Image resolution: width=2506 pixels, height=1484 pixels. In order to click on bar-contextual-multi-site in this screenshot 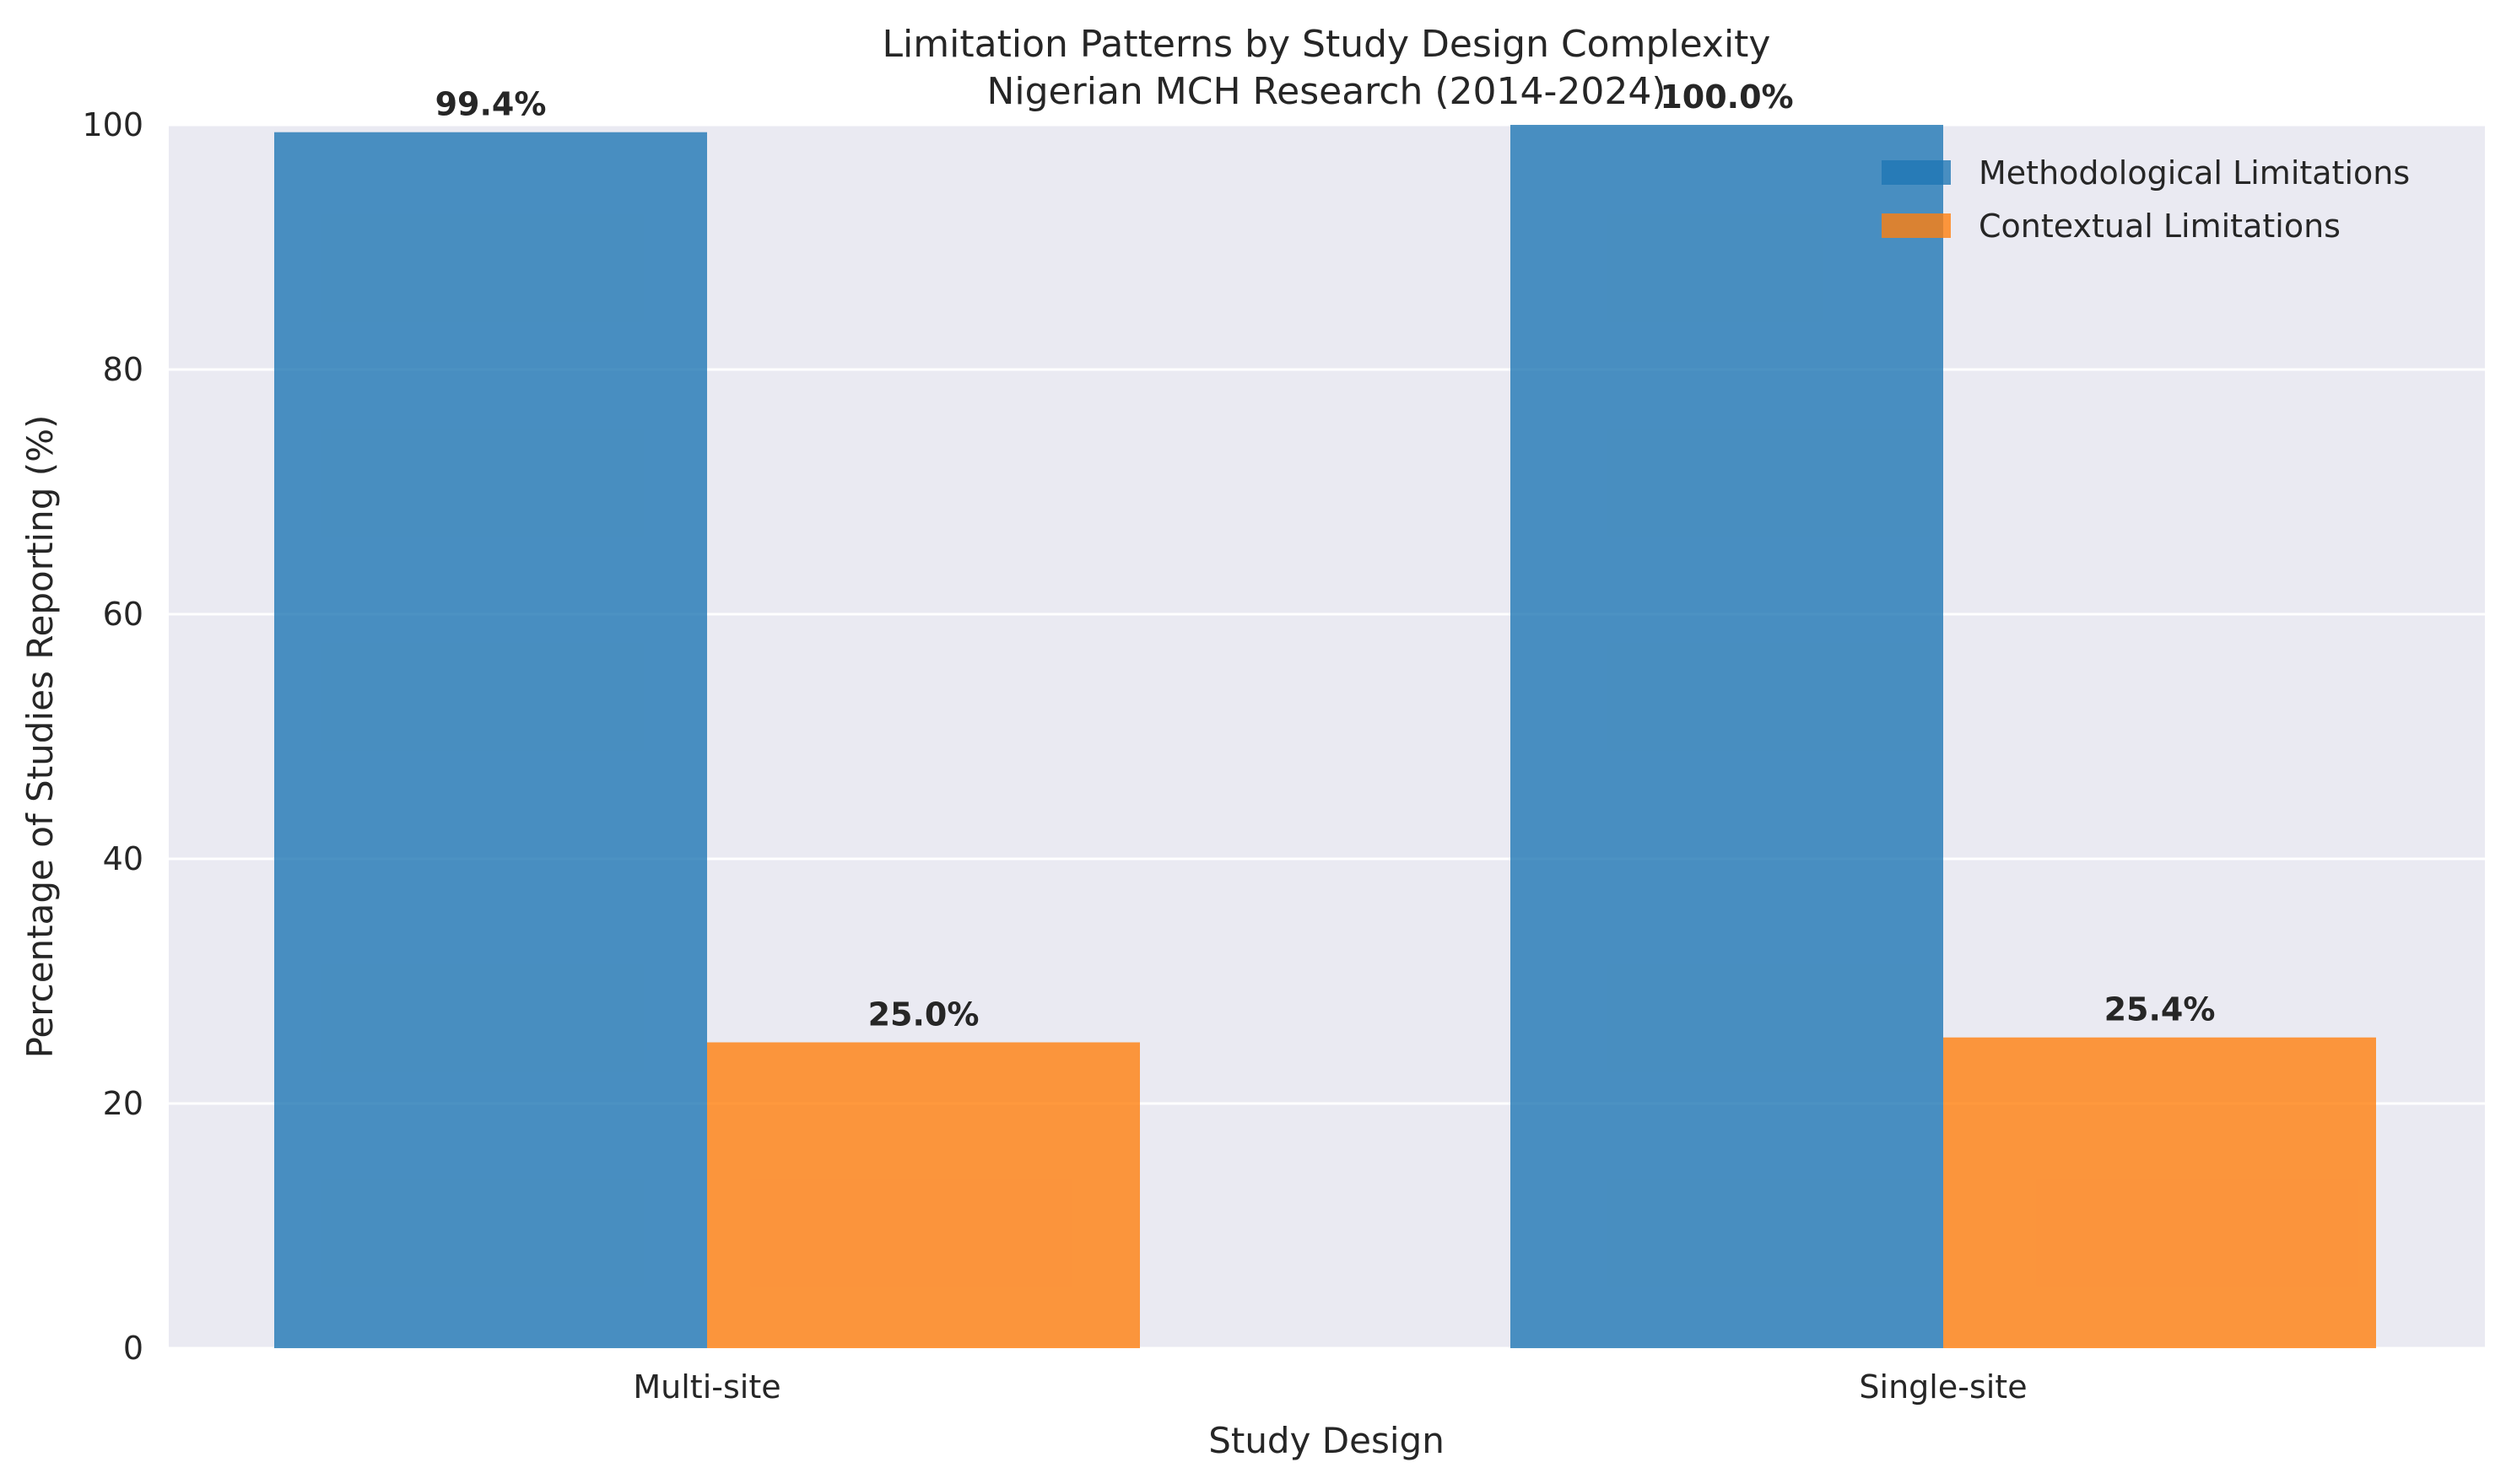, I will do `click(924, 1195)`.